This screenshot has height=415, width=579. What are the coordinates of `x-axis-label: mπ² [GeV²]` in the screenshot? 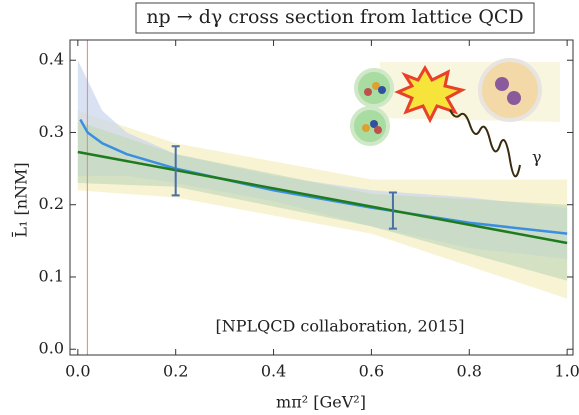 It's located at (321, 402).